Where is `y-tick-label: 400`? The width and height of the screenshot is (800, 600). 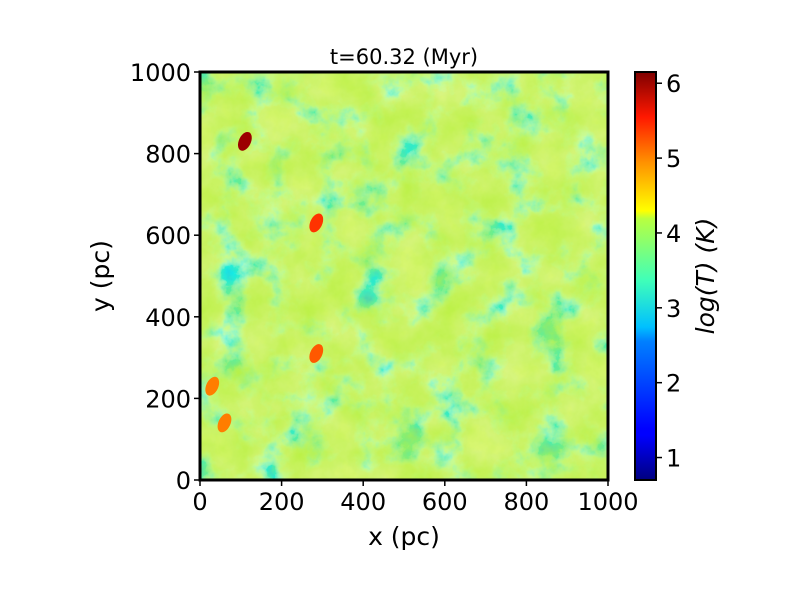 y-tick-label: 400 is located at coordinates (168, 318).